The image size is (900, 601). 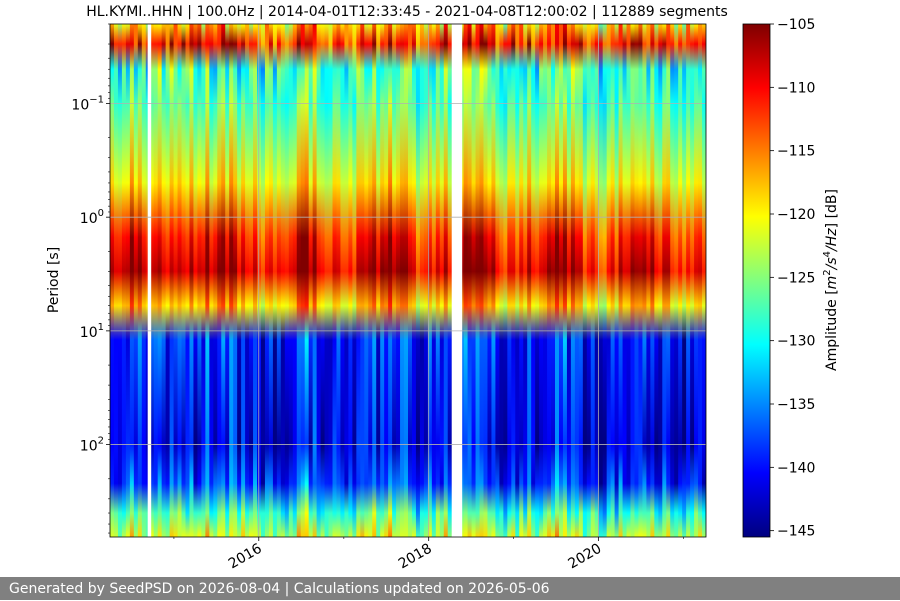 What do you see at coordinates (245, 557) in the screenshot?
I see `x-tick-label: 2016` at bounding box center [245, 557].